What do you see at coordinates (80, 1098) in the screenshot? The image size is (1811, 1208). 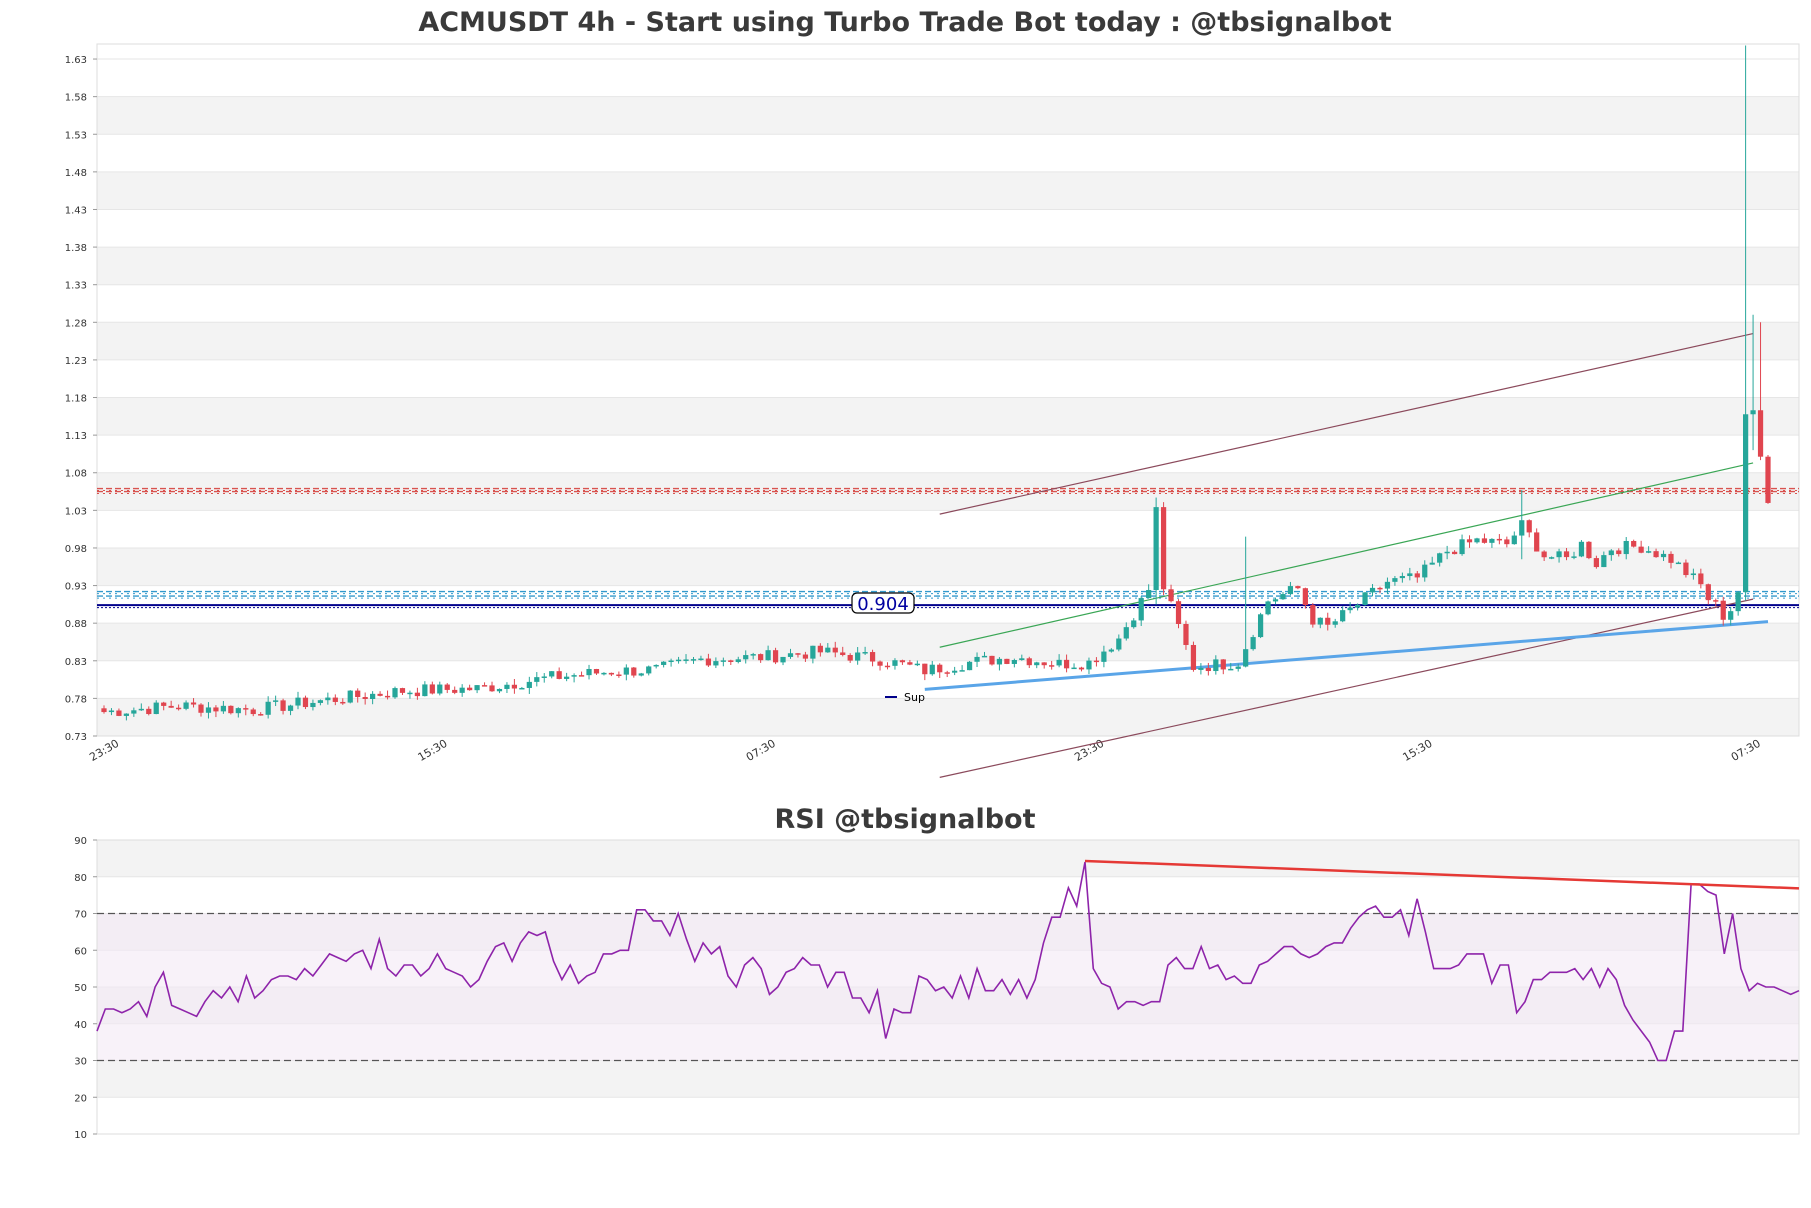 I see `rsi-y-tick-label: 20` at bounding box center [80, 1098].